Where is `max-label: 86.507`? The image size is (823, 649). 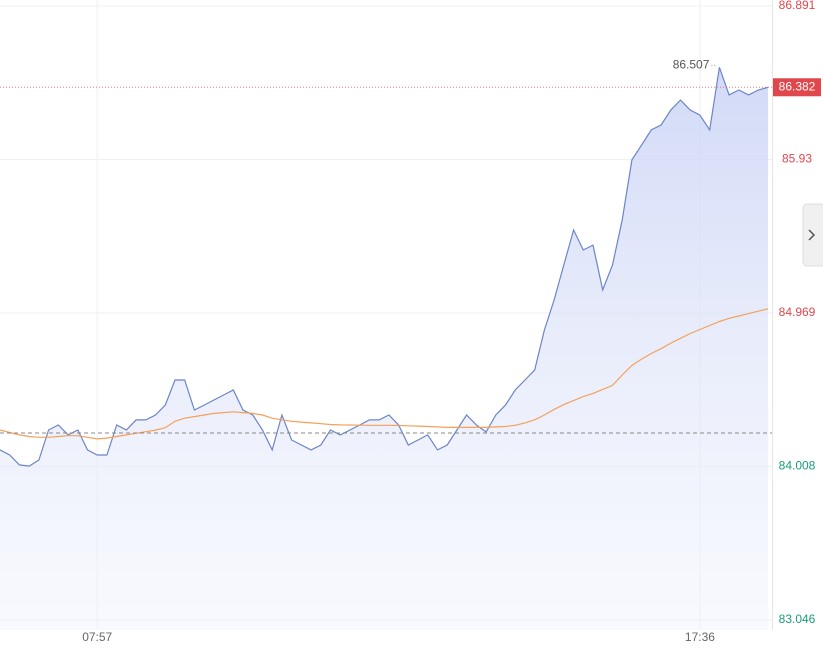
max-label: 86.507 is located at coordinates (691, 64).